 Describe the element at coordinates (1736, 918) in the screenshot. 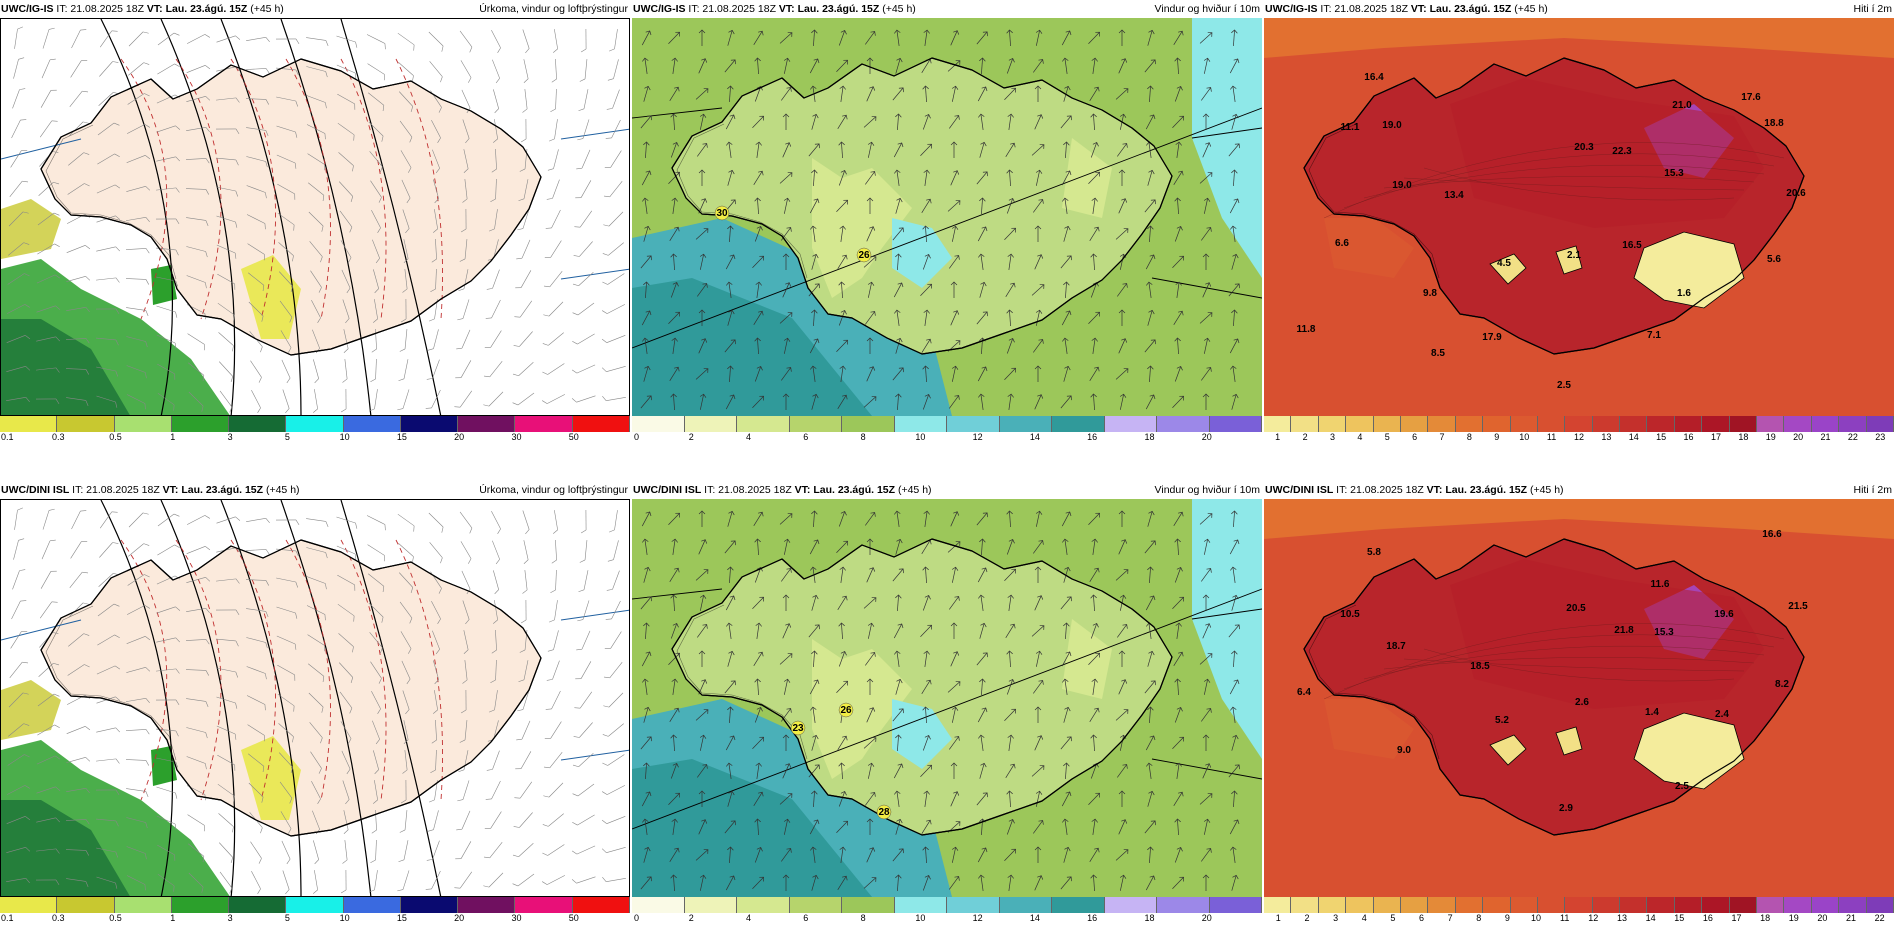

I see `colorbar-tick-label: 17` at that location.